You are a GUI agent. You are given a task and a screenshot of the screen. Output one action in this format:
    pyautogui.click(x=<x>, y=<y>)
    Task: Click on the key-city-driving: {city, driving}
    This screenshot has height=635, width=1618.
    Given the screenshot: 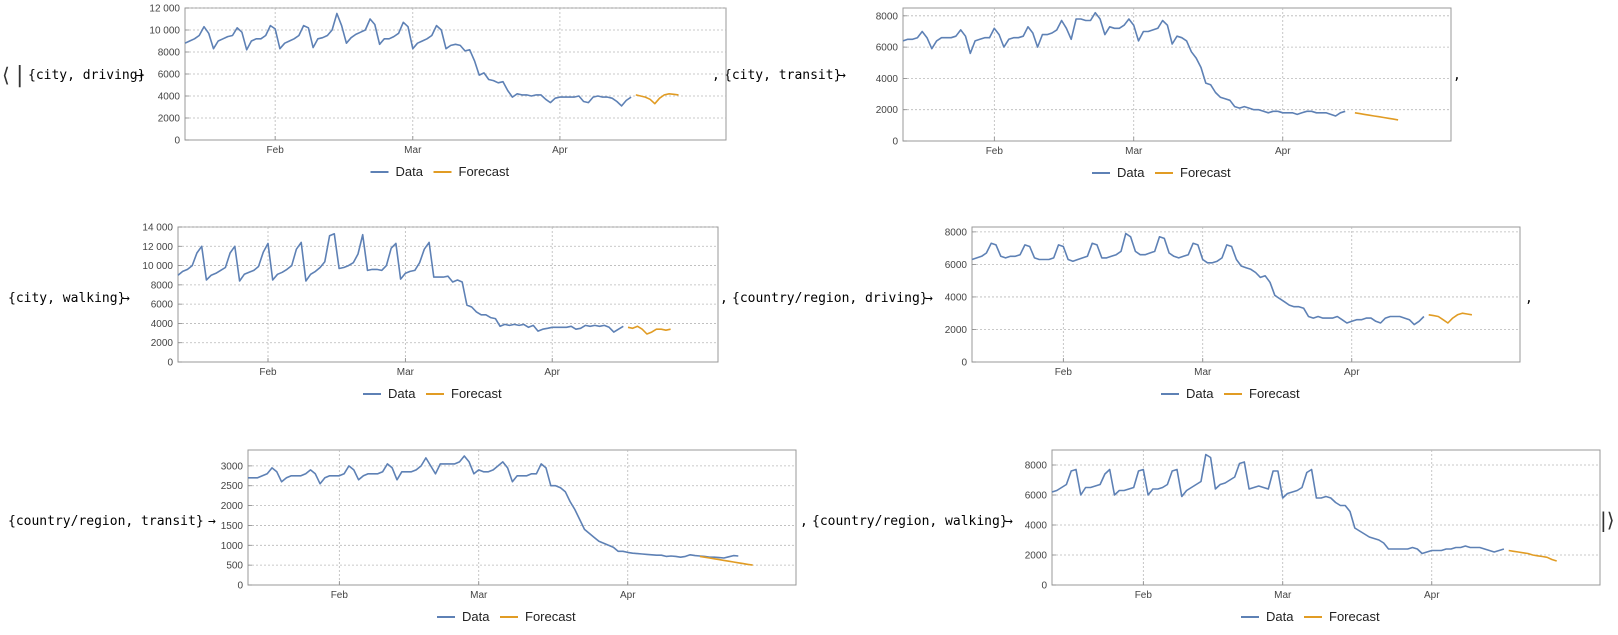 What is the action you would take?
    pyautogui.click(x=87, y=75)
    